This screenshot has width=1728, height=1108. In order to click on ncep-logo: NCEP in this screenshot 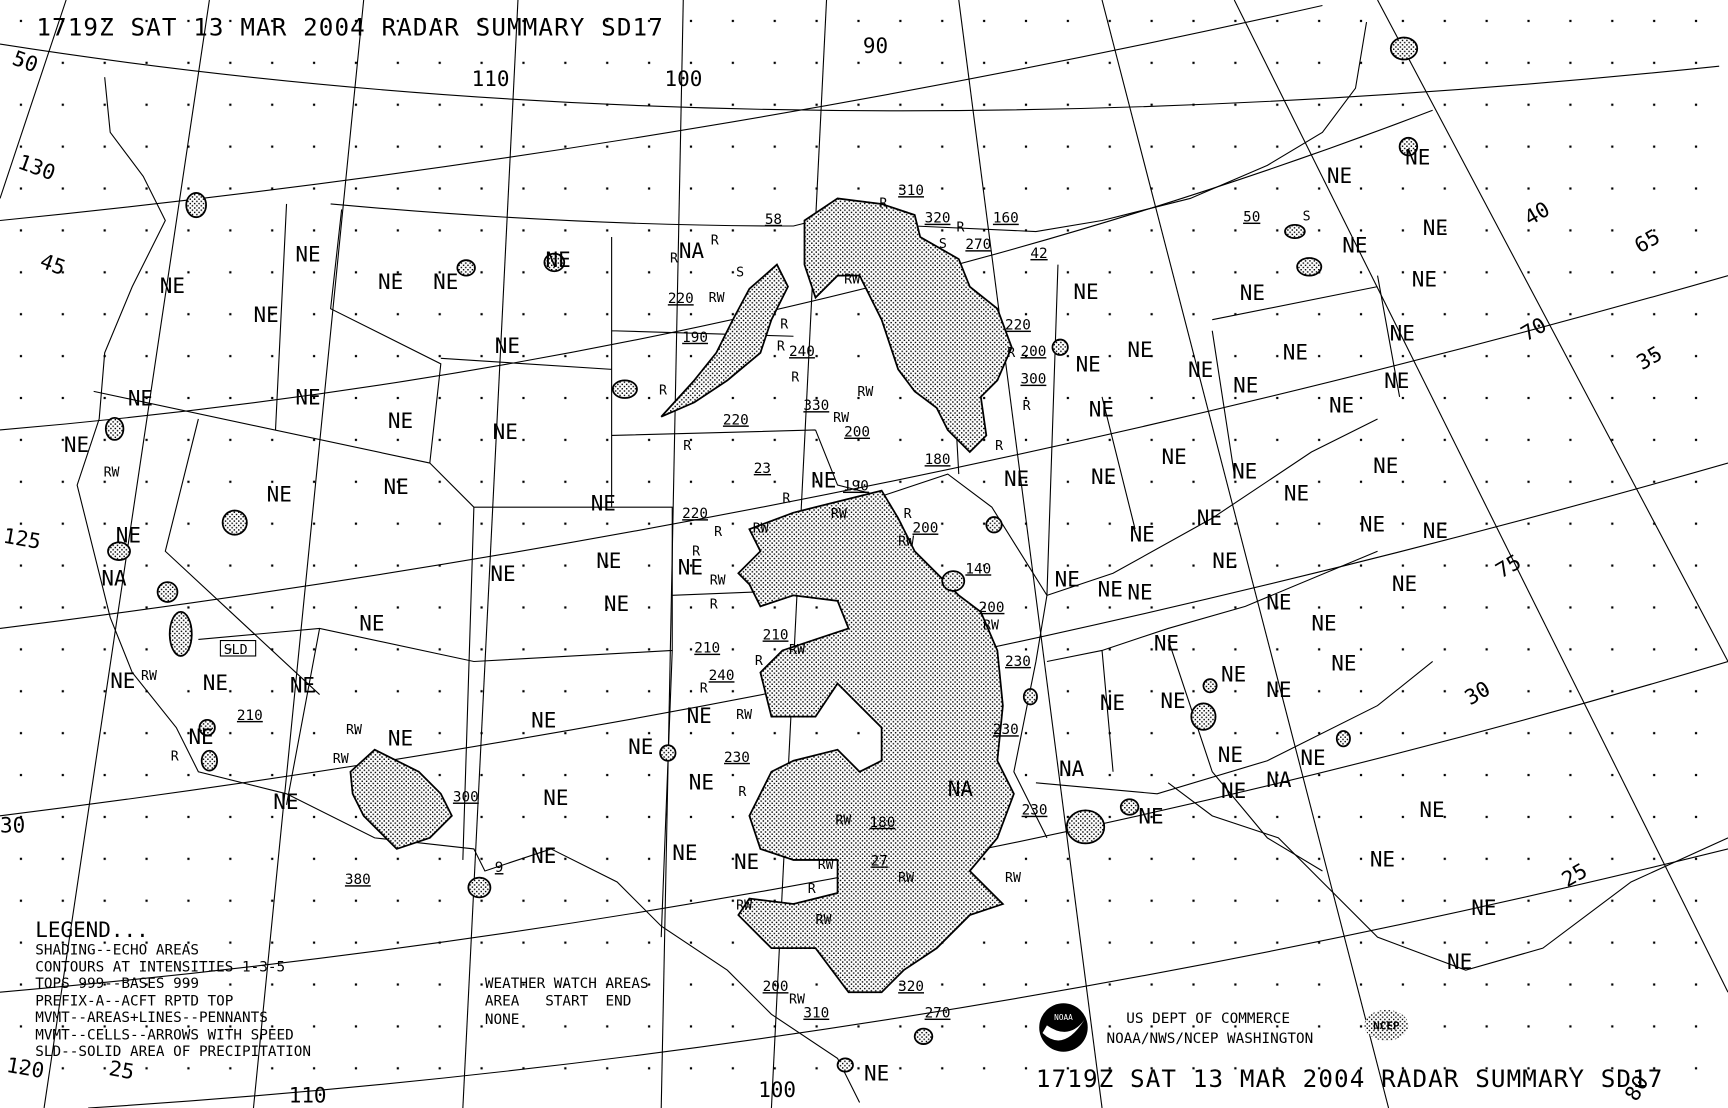, I will do `click(1386, 1025)`.